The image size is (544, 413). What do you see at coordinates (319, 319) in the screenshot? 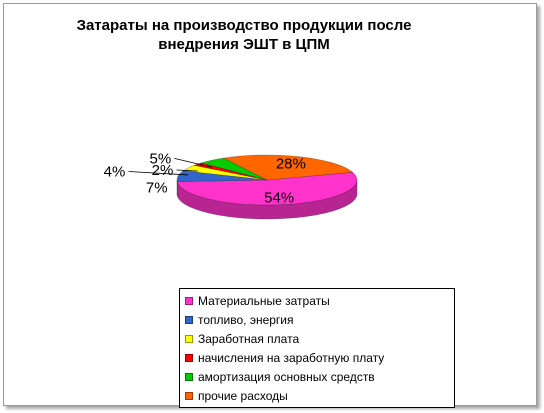
I see `legend-item: топливо, энергия` at bounding box center [319, 319].